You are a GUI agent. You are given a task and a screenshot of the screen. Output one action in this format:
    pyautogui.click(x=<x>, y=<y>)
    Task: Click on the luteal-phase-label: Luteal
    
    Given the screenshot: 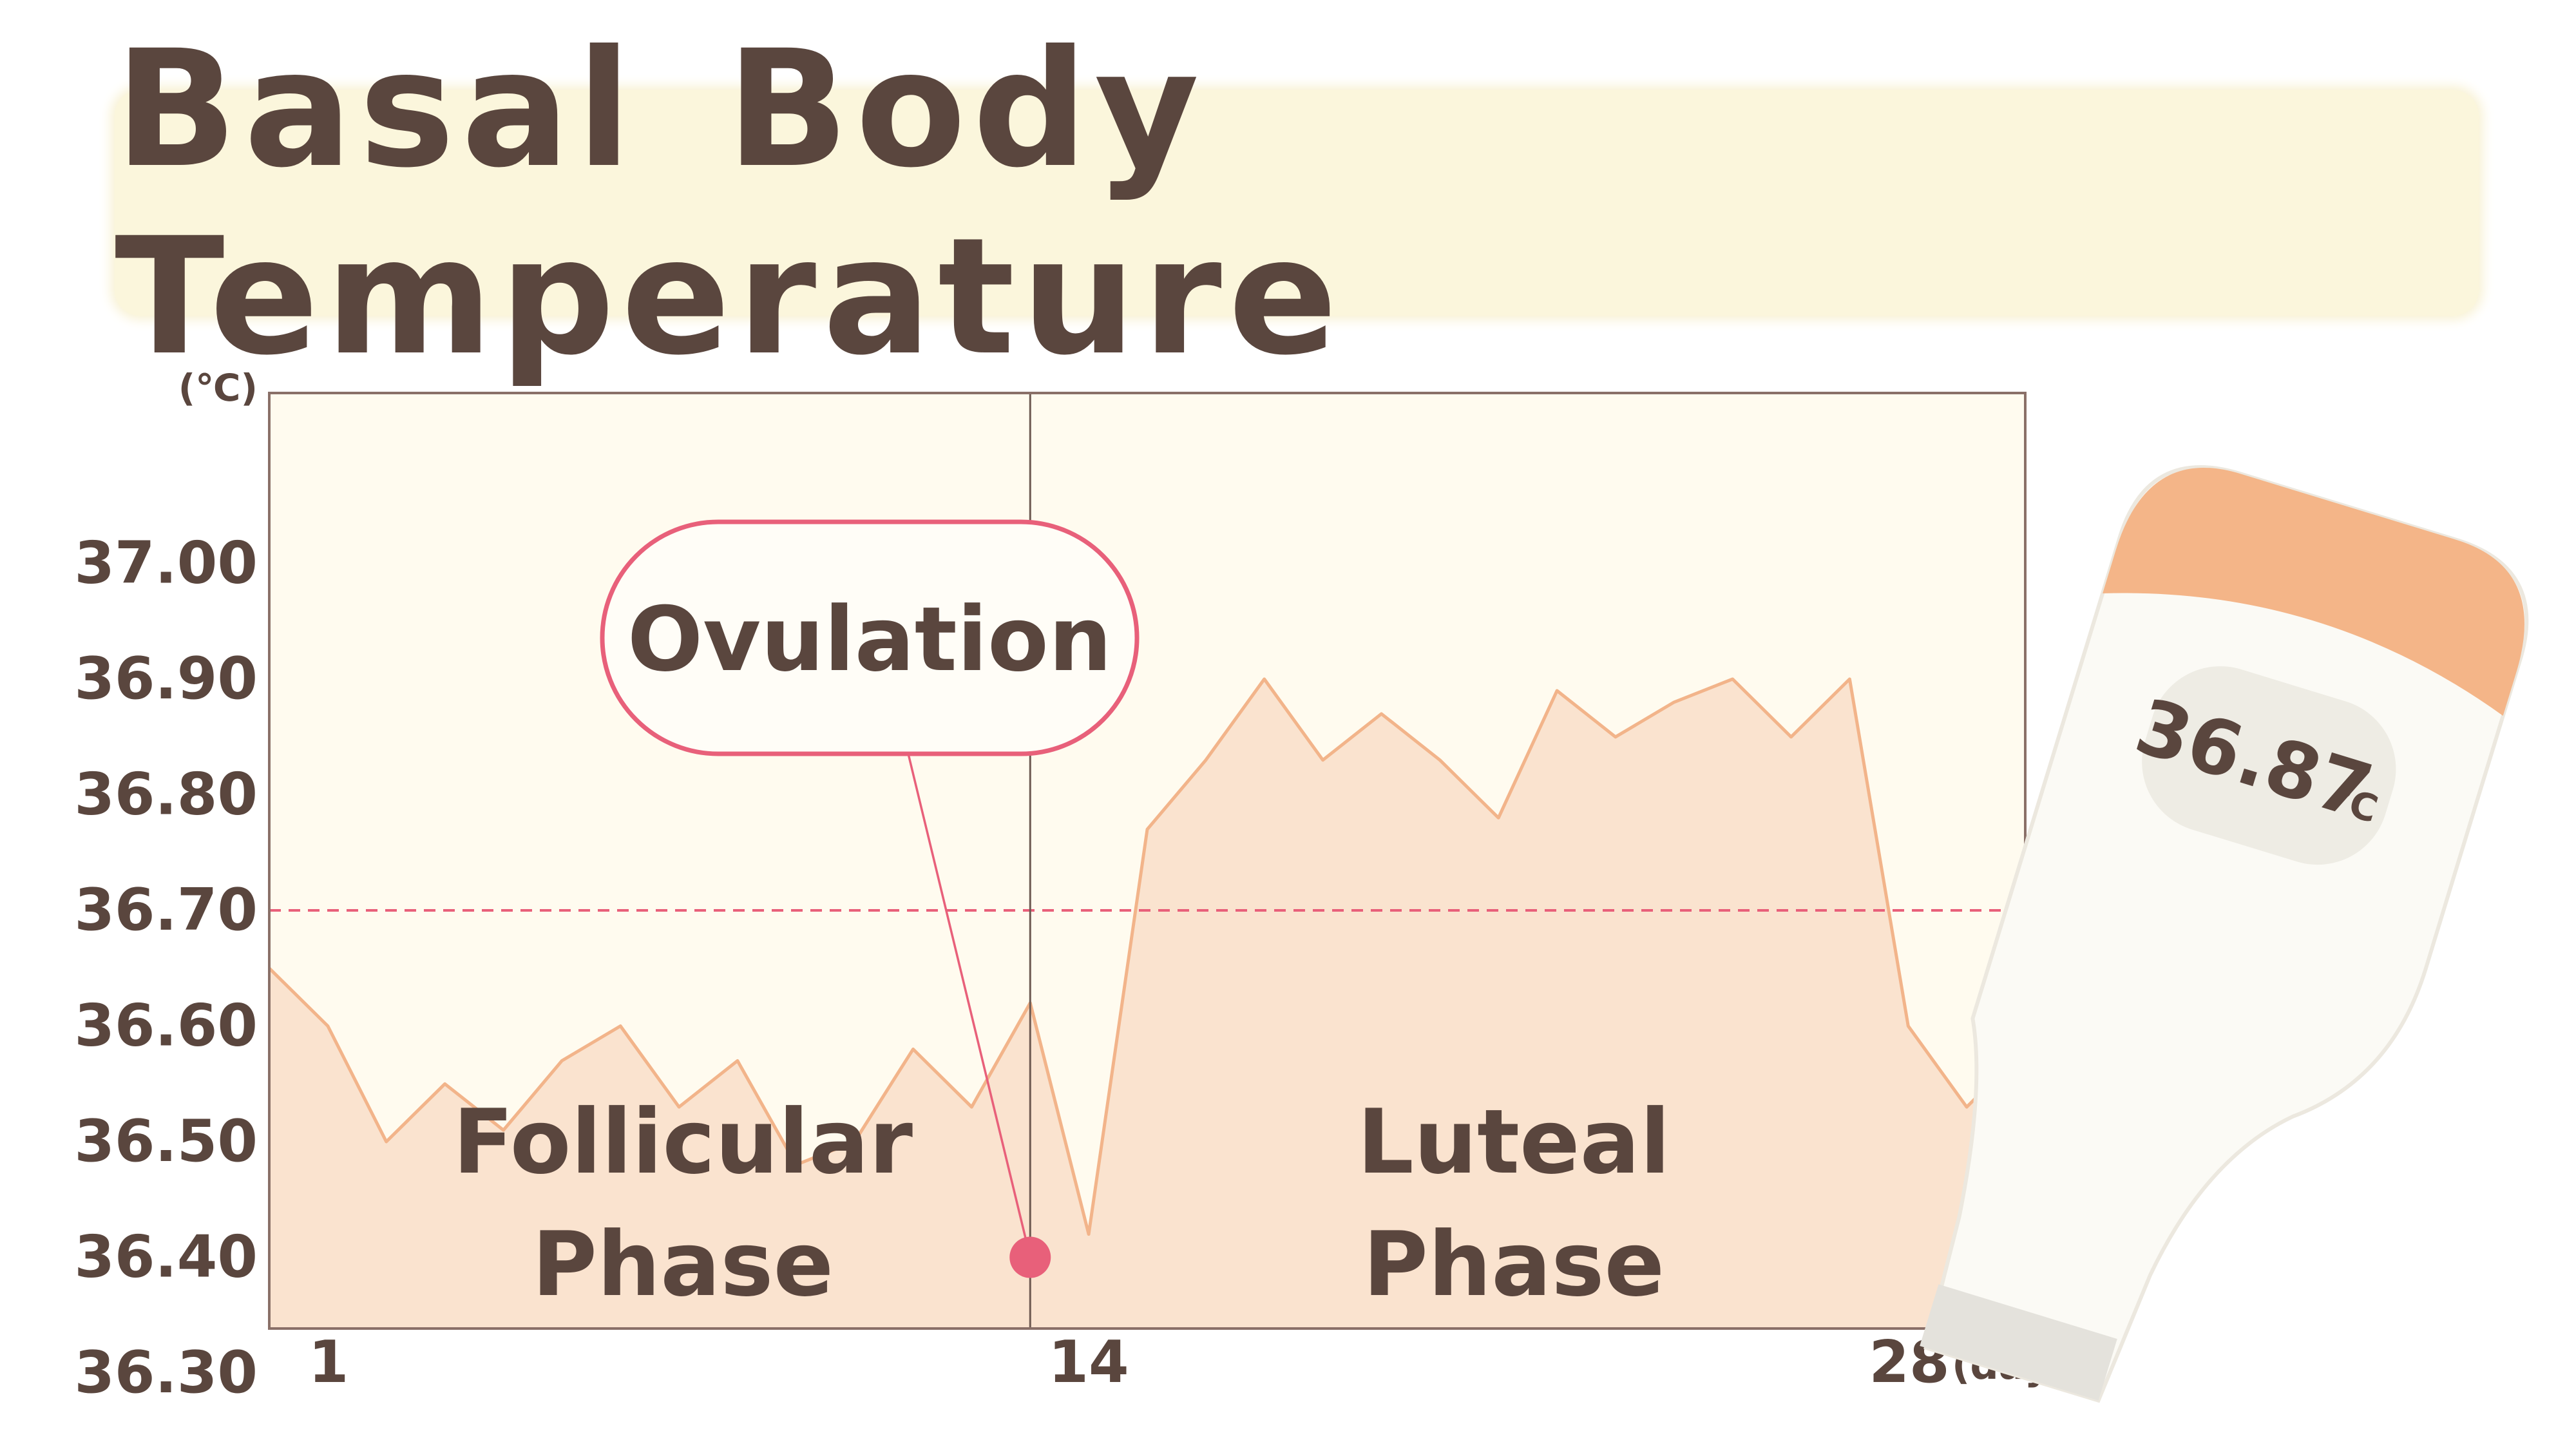 What is the action you would take?
    pyautogui.click(x=1513, y=1142)
    